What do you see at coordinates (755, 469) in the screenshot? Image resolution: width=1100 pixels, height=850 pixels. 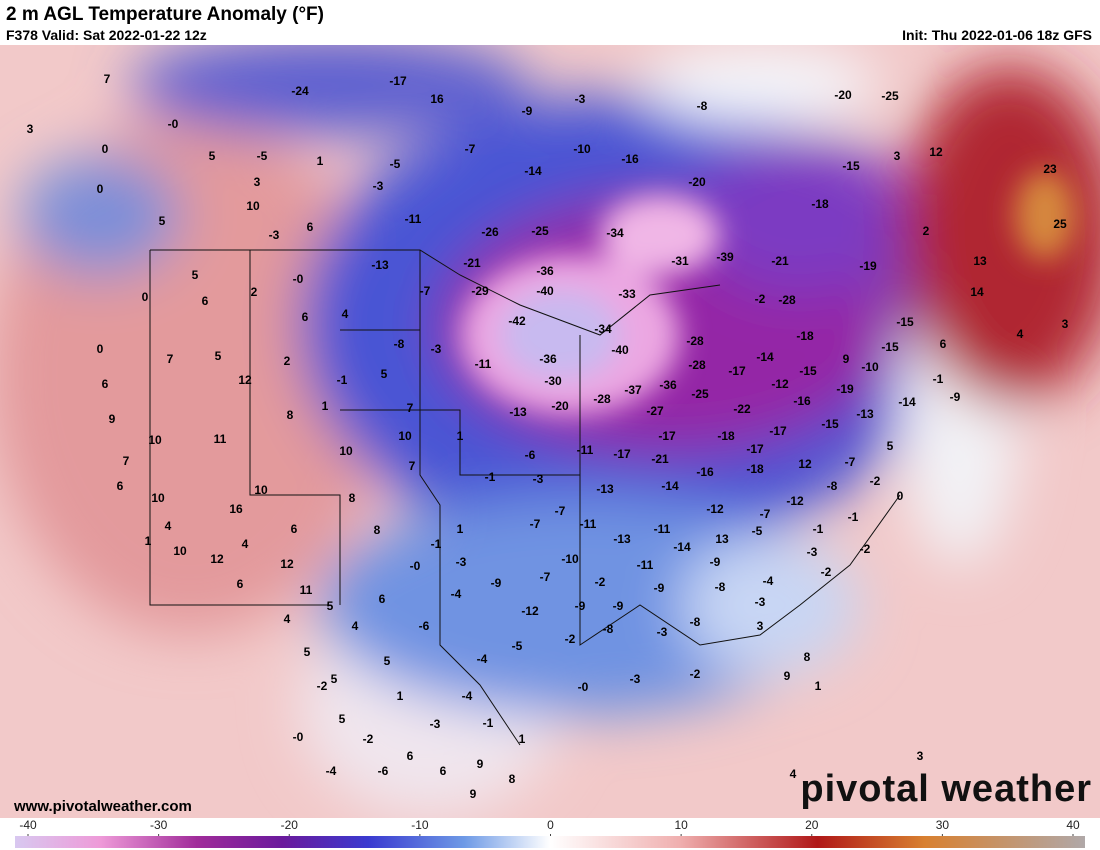 I see `anomaly-label: -18` at bounding box center [755, 469].